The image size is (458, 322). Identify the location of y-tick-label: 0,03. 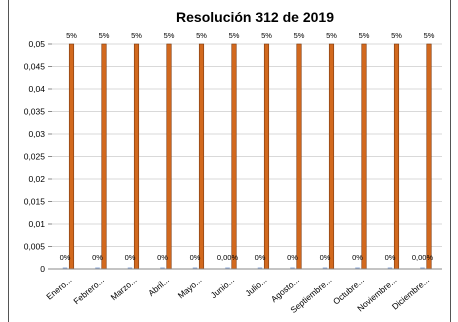
(36, 134).